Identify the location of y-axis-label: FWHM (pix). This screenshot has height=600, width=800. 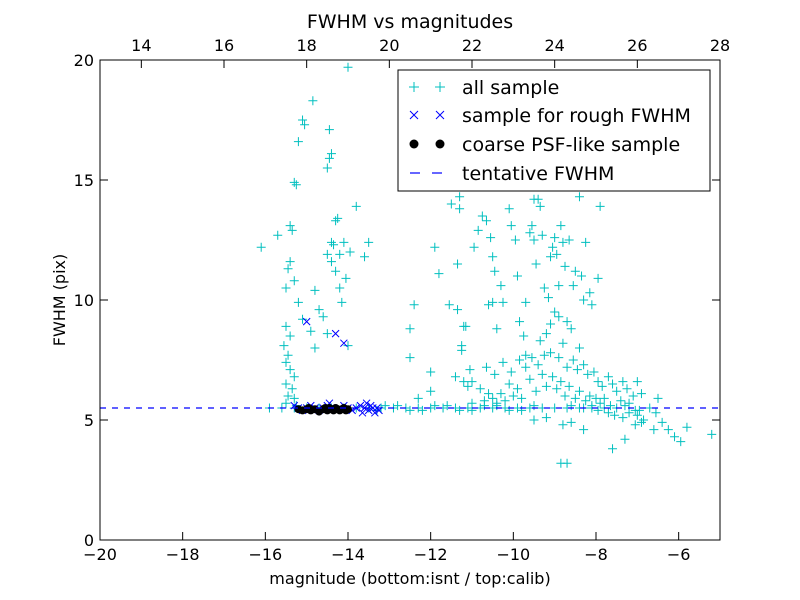
(59, 300).